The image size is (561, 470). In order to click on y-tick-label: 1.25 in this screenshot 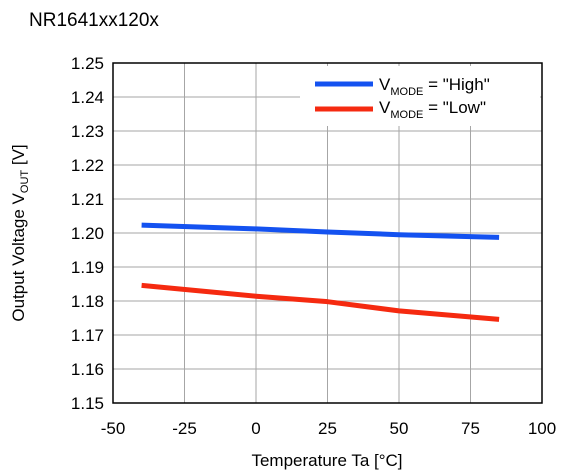, I will do `click(87, 63)`.